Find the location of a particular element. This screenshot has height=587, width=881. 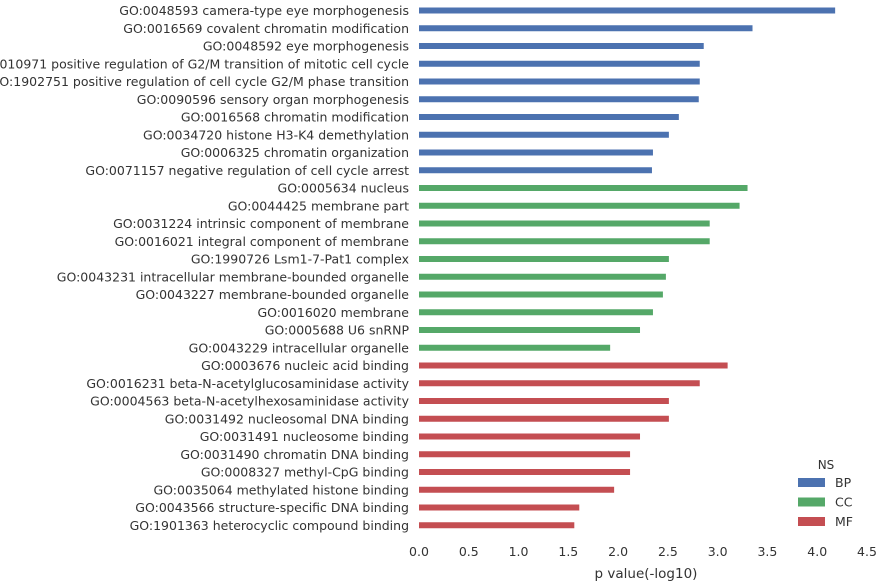

x-tick-label: 2.0 is located at coordinates (618, 551).